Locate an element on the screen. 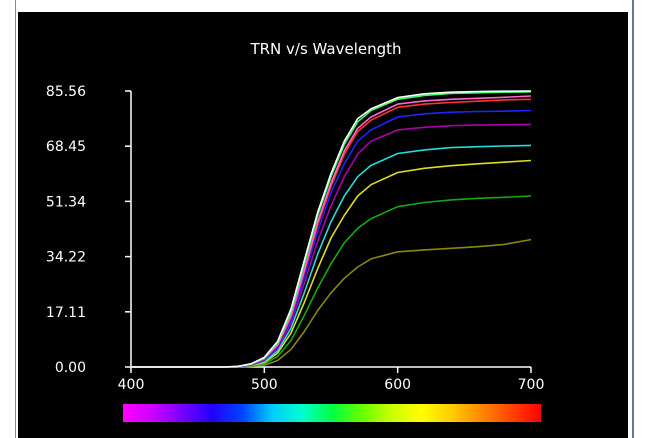 The height and width of the screenshot is (438, 645). y-tick-label: 17.11 is located at coordinates (66, 313).